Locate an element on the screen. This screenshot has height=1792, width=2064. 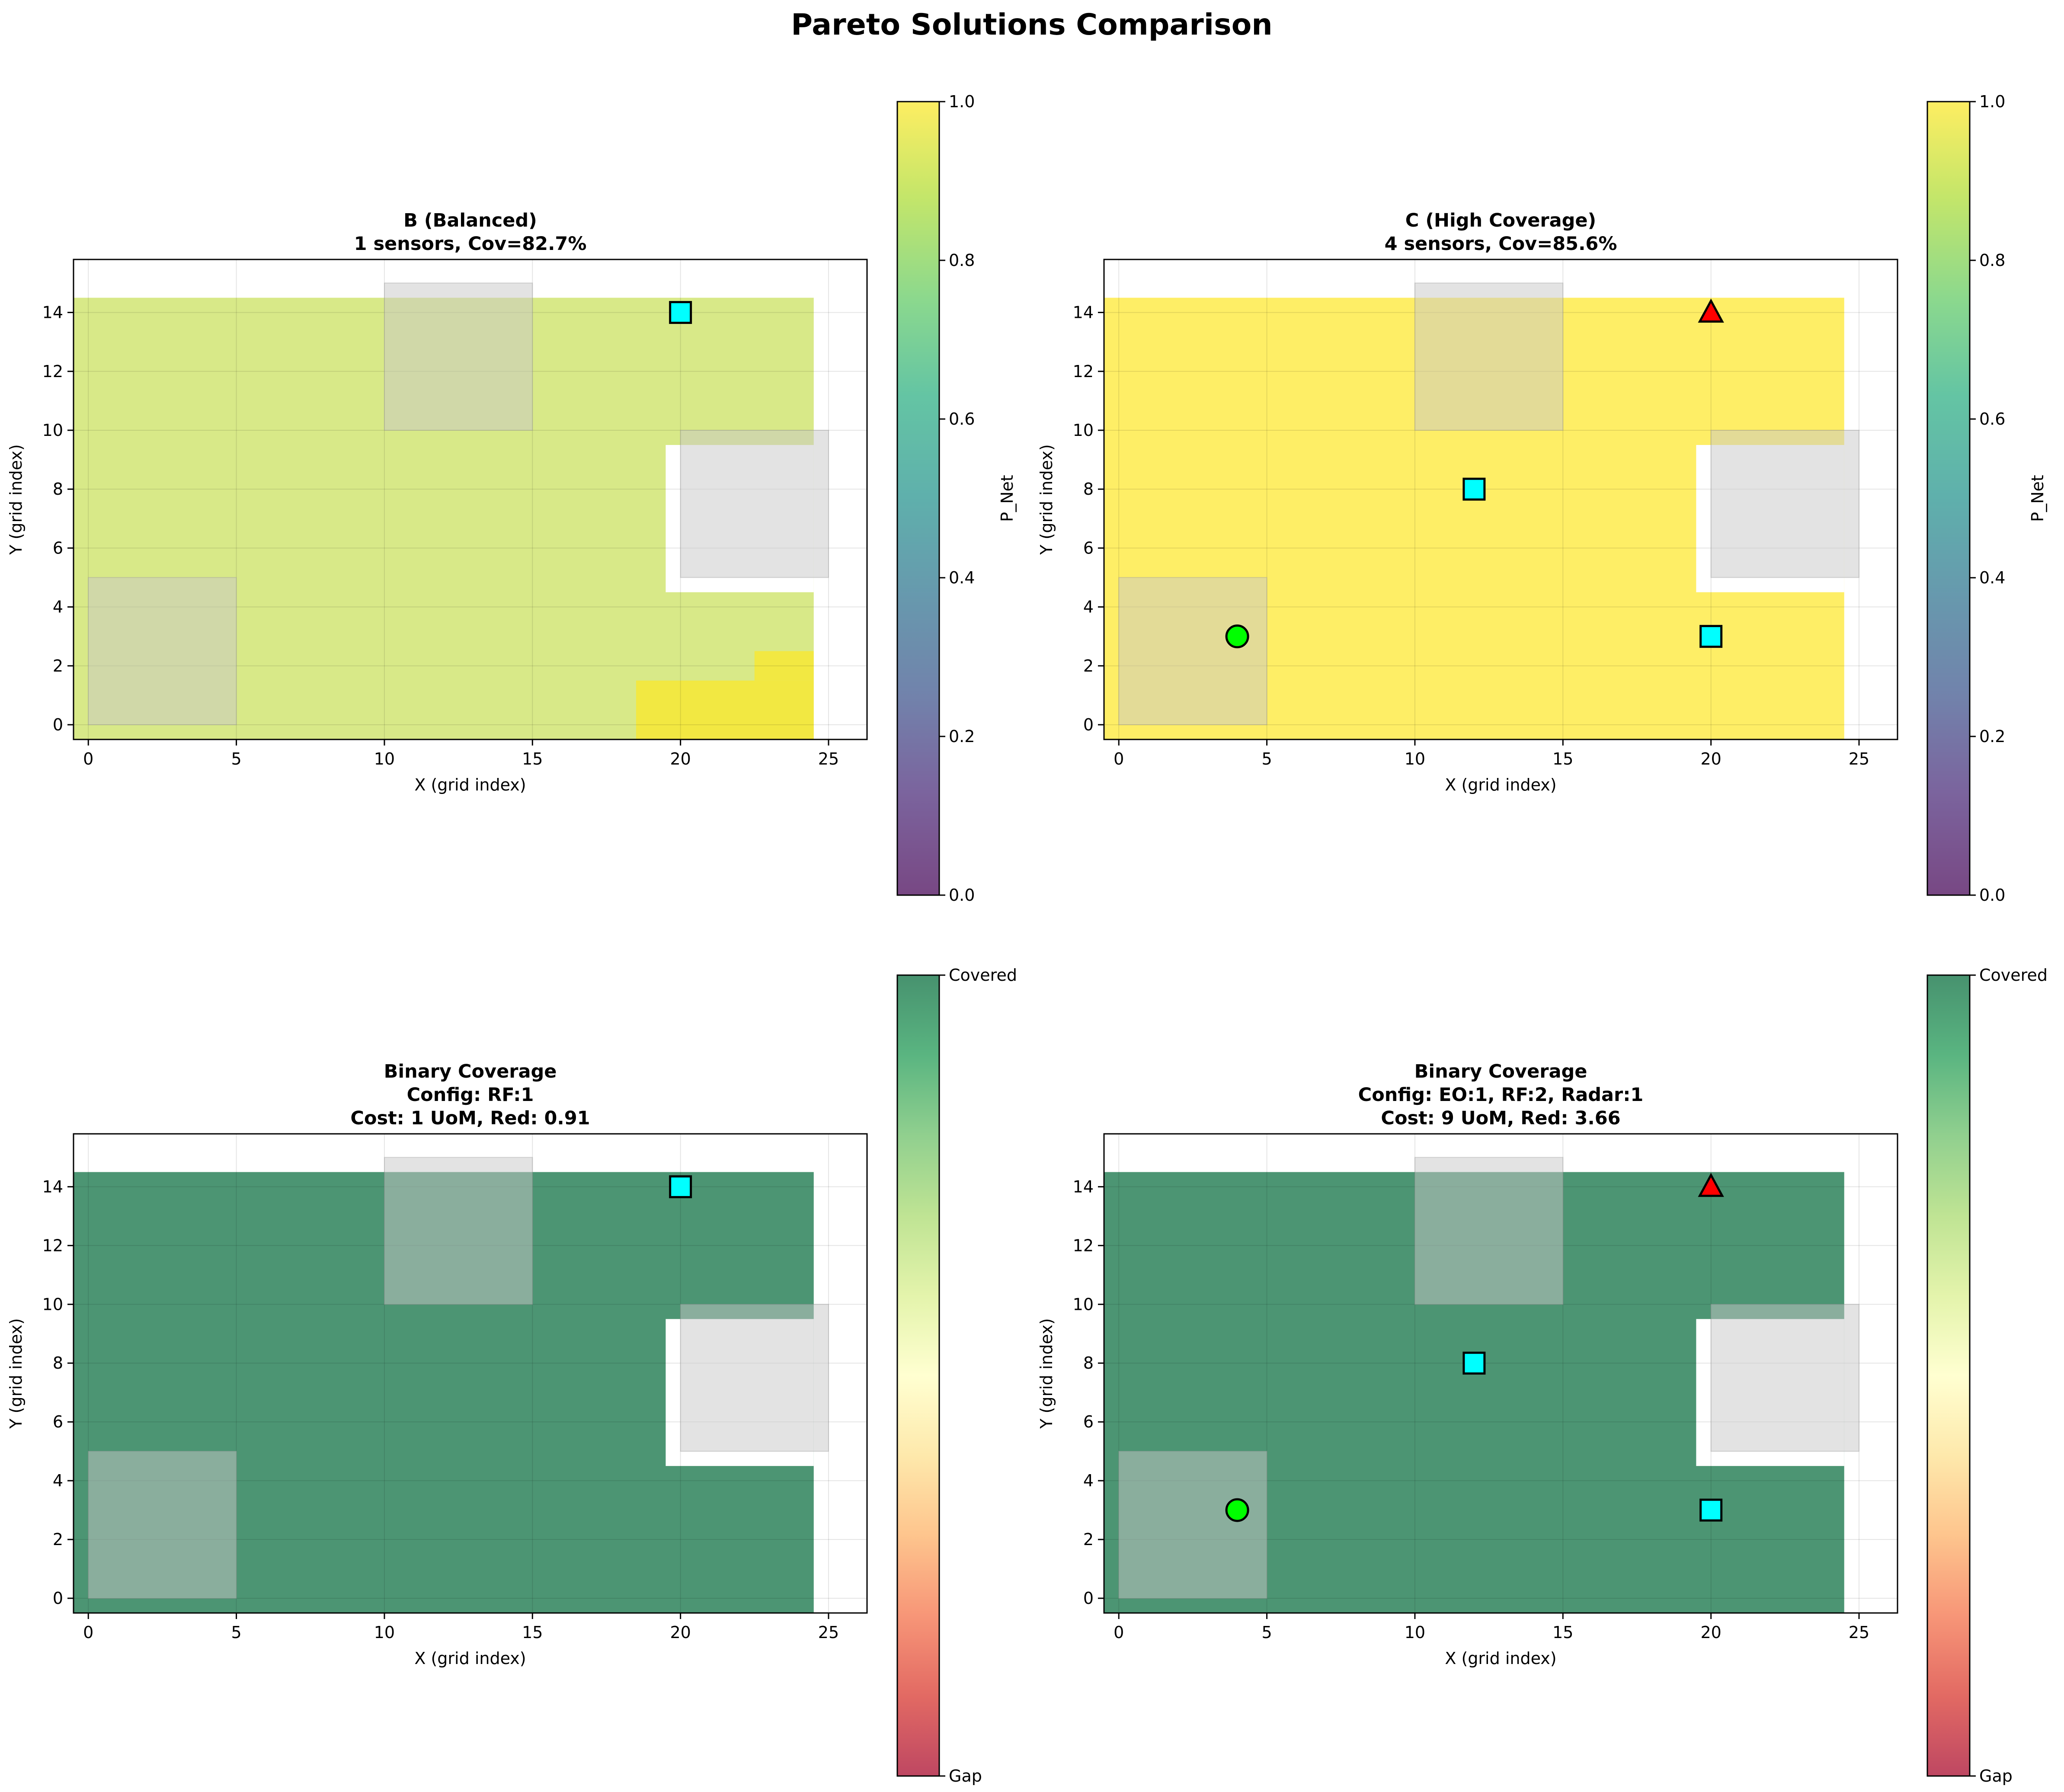
y-axis-label: Y (grid index) is located at coordinates (16, 499).